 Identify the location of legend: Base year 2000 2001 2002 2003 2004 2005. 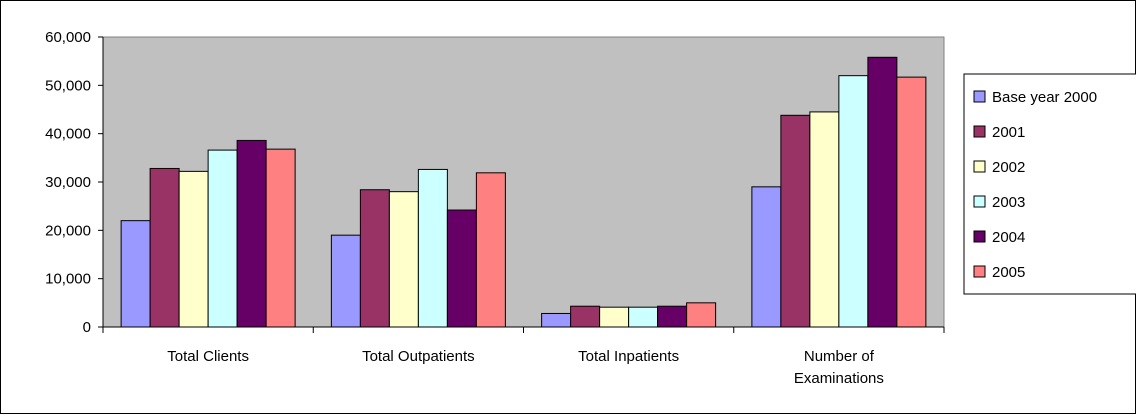
(1049, 184).